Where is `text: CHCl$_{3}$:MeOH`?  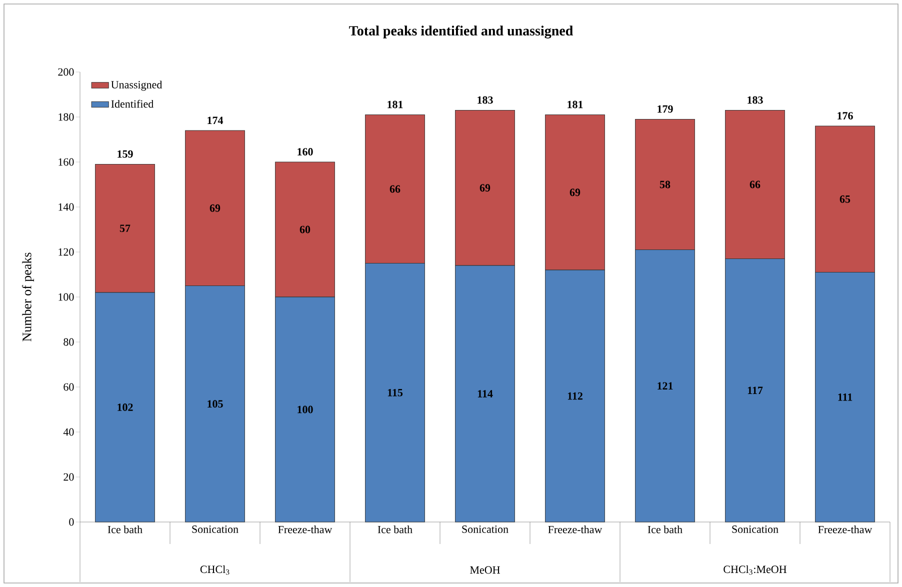
text: CHCl$_{3}$:MeOH is located at coordinates (755, 570).